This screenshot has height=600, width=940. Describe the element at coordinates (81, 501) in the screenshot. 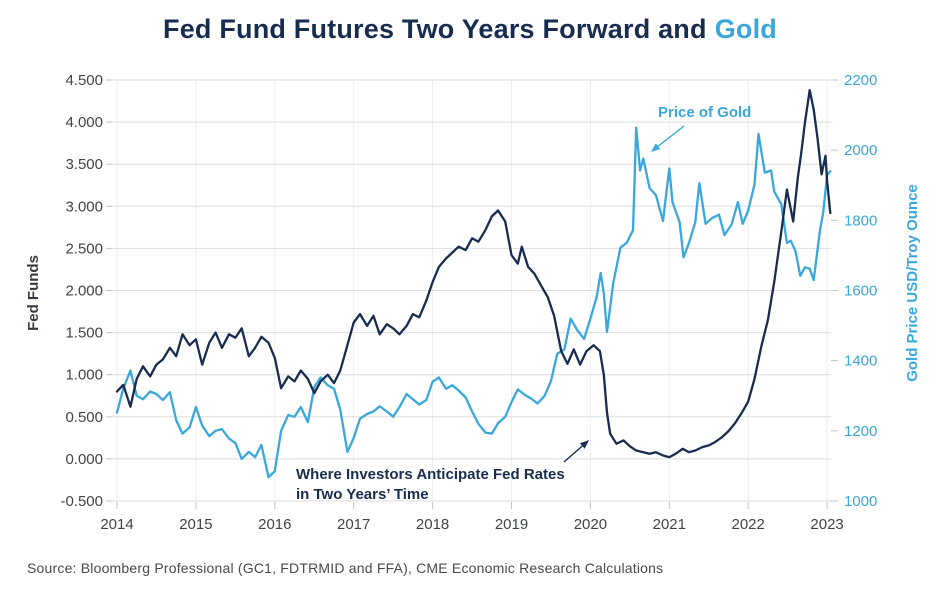

I see `left-axis-tick-label: -0.500` at that location.